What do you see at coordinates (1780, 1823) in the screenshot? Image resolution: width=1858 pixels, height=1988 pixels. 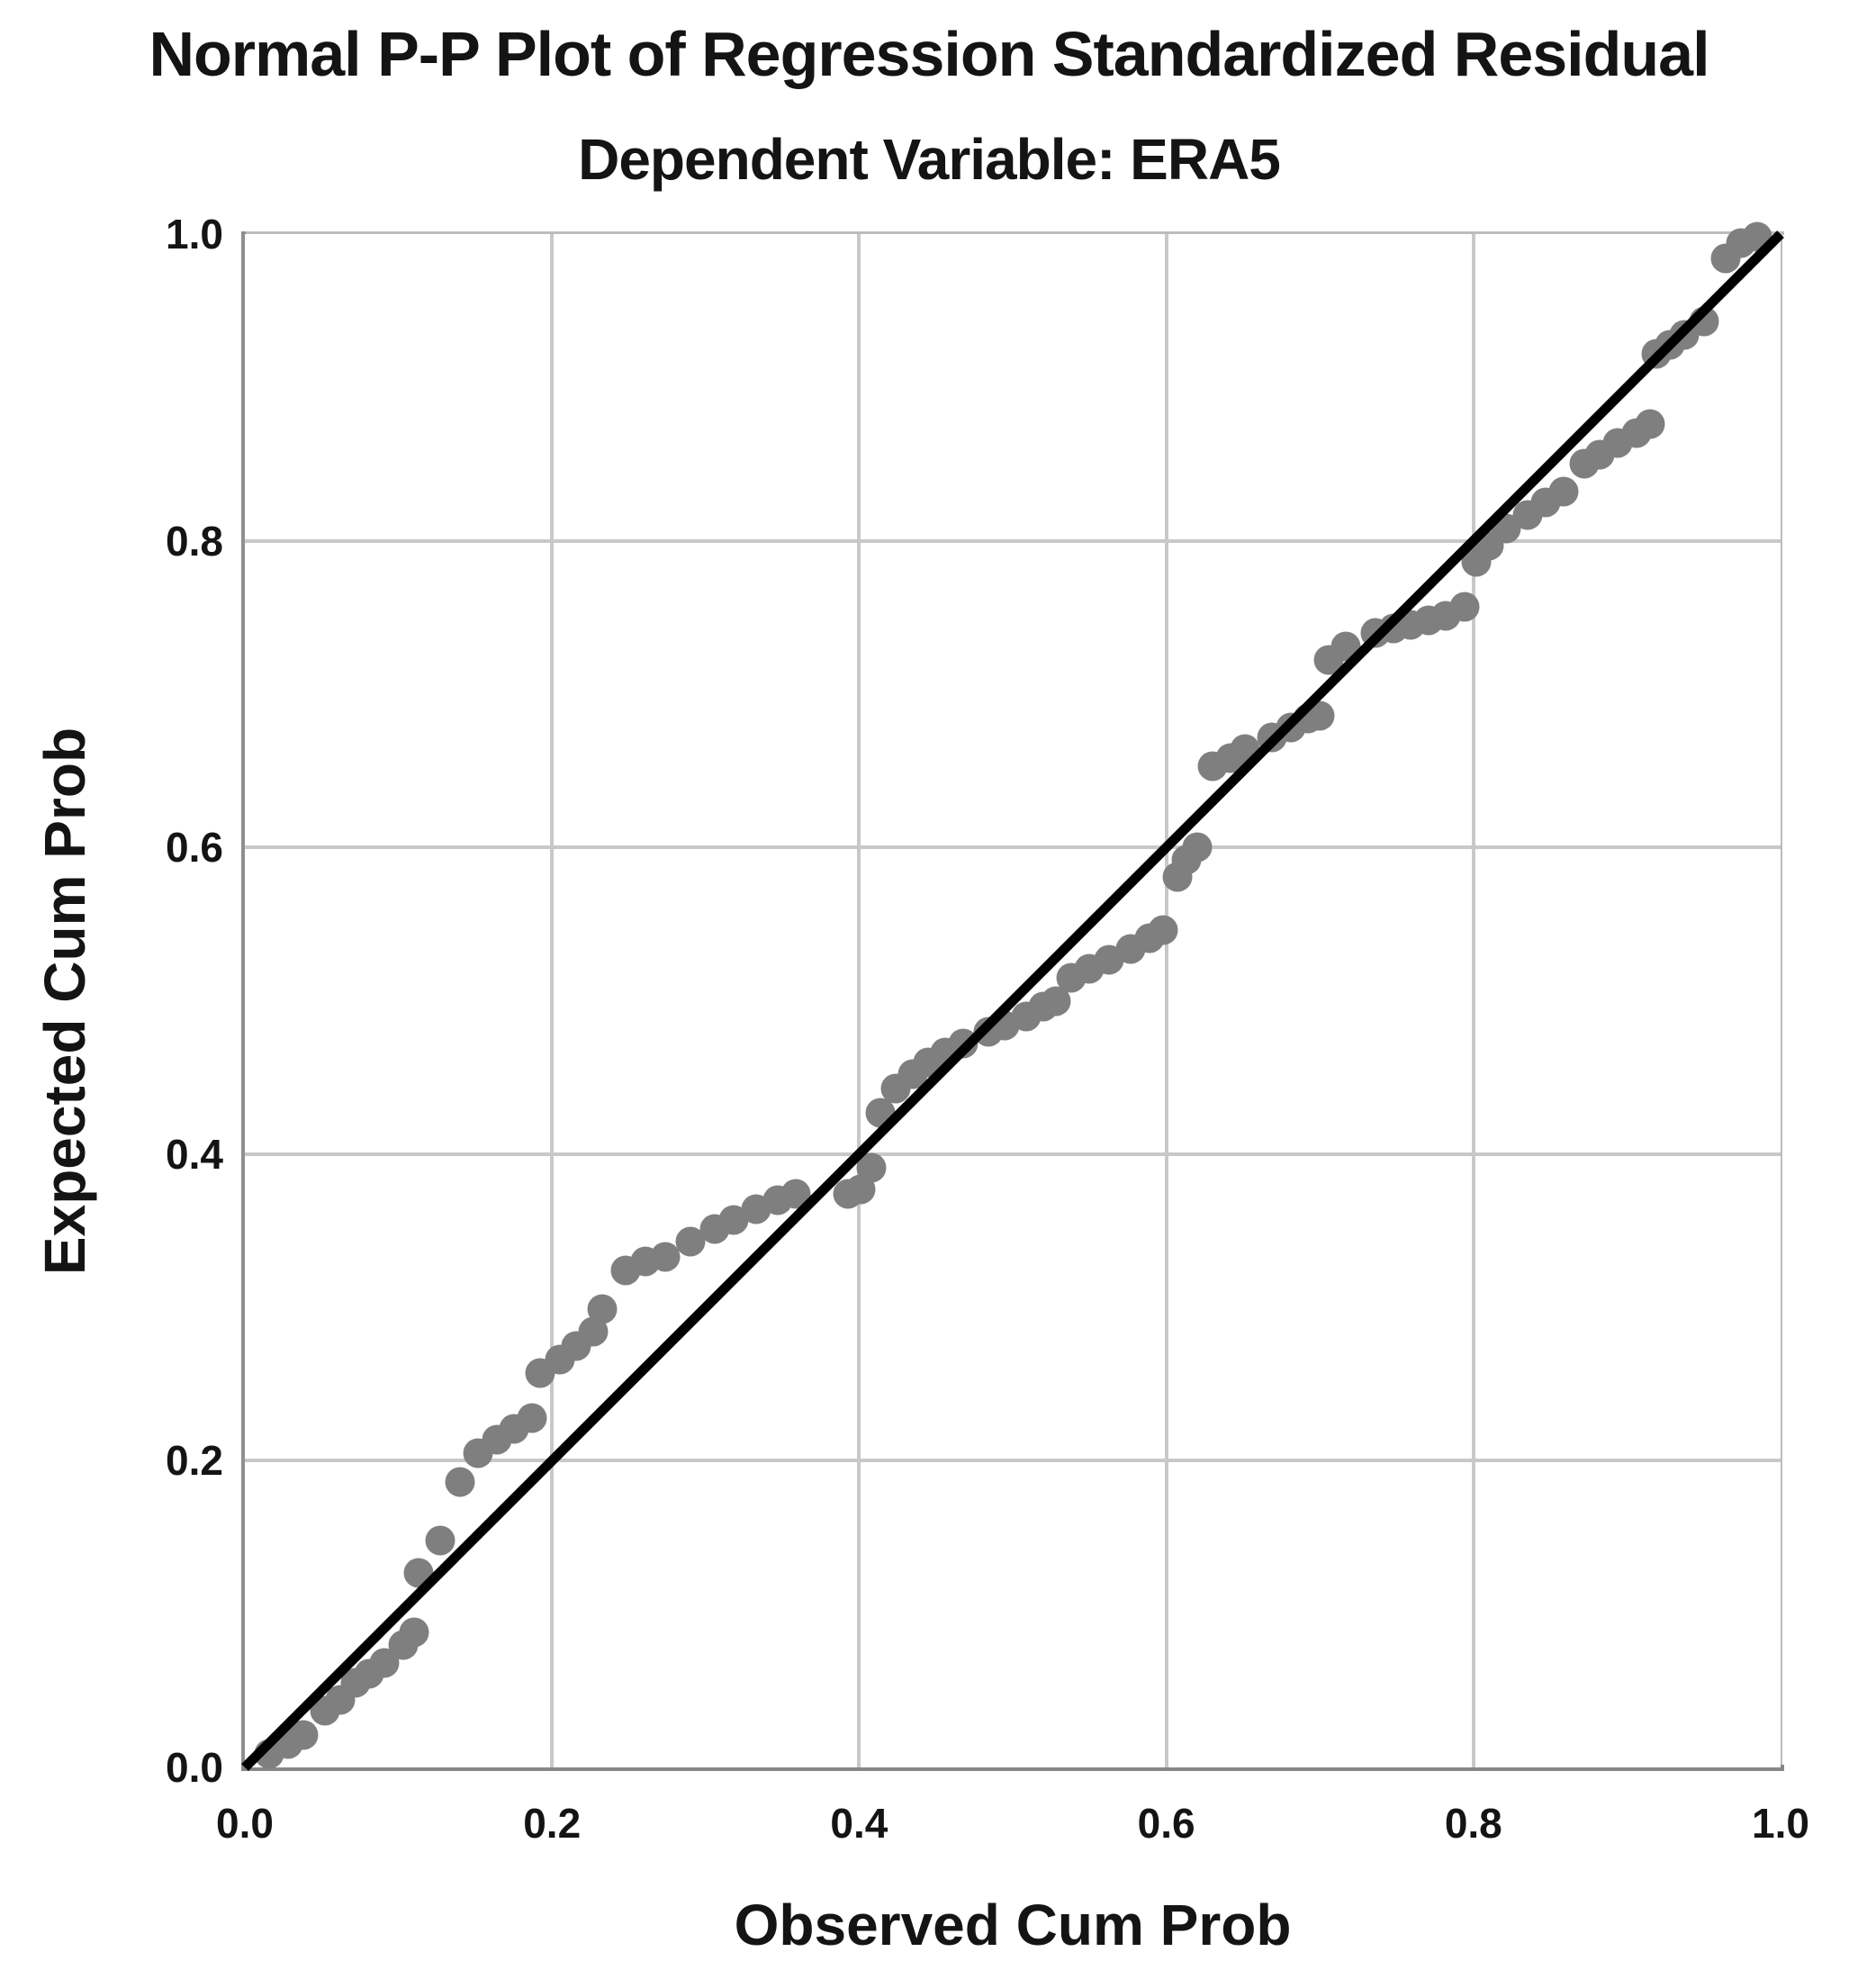 I see `x-tick-label: 1.0` at bounding box center [1780, 1823].